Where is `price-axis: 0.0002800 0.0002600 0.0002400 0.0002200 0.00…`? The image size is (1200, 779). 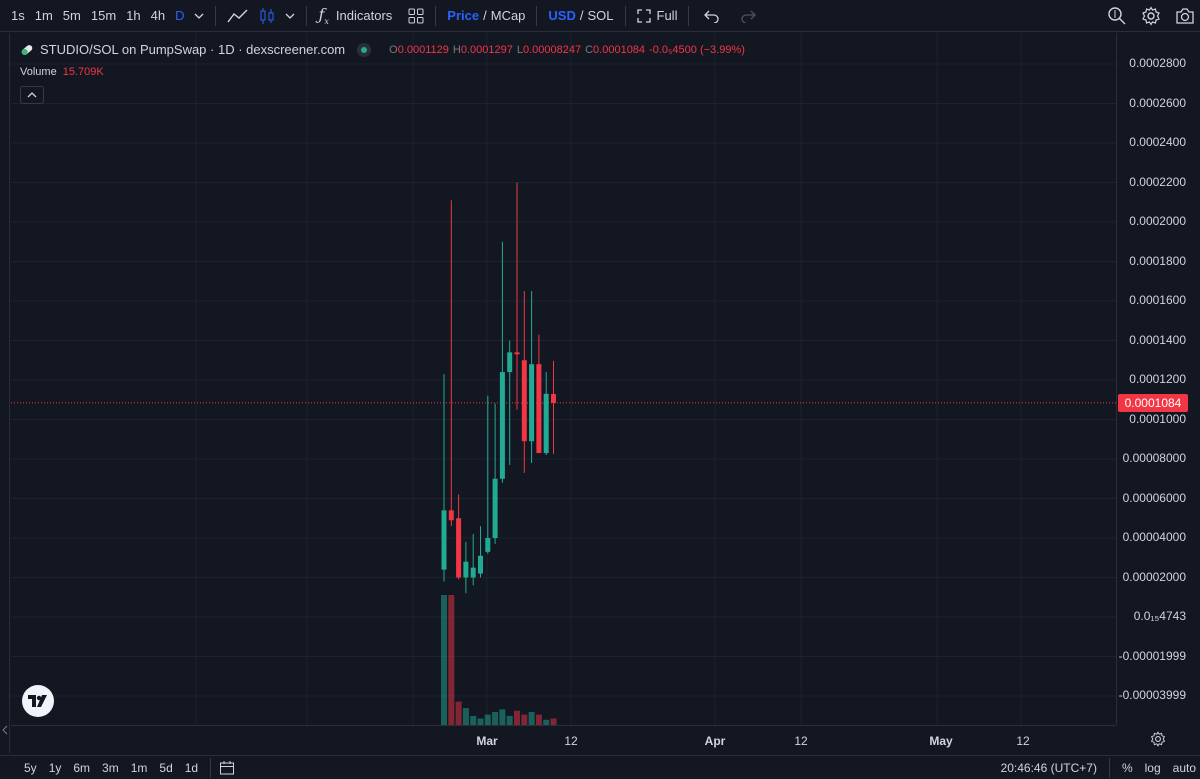 price-axis: 0.0002800 0.0002600 0.0002400 0.0002200 0.00… is located at coordinates (1158, 379).